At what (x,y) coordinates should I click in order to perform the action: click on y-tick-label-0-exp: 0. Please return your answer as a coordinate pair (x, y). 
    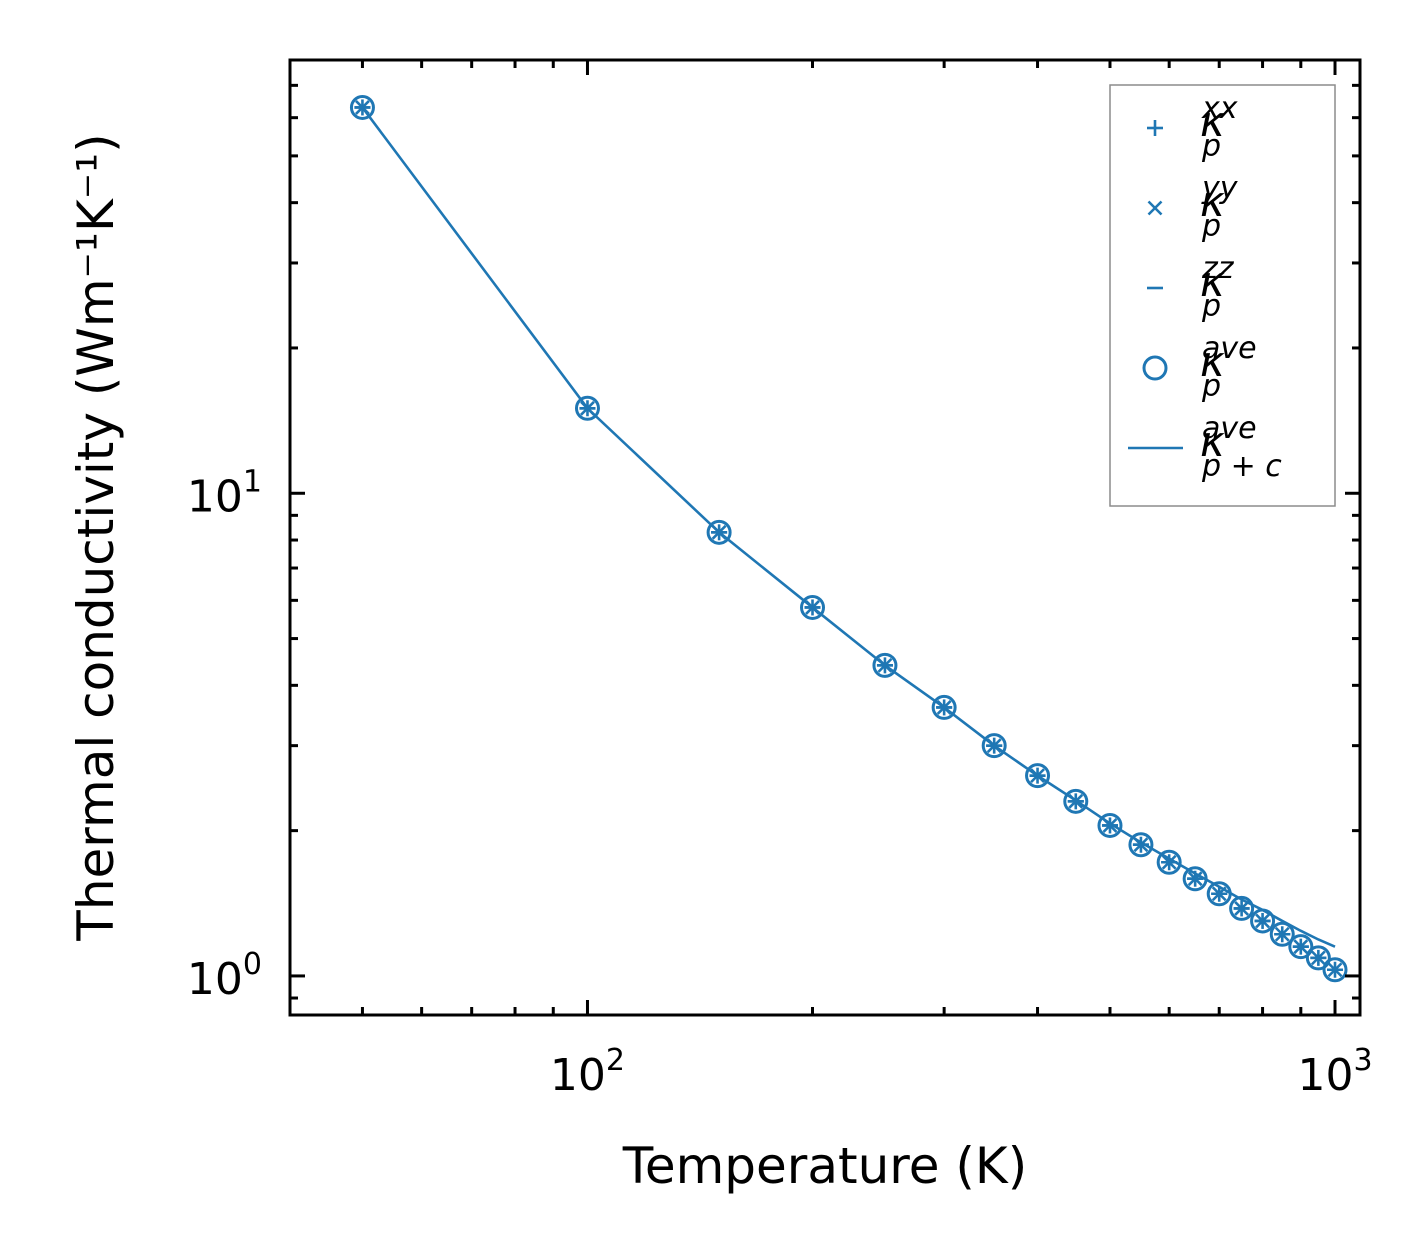
    Looking at the image, I should click on (252, 964).